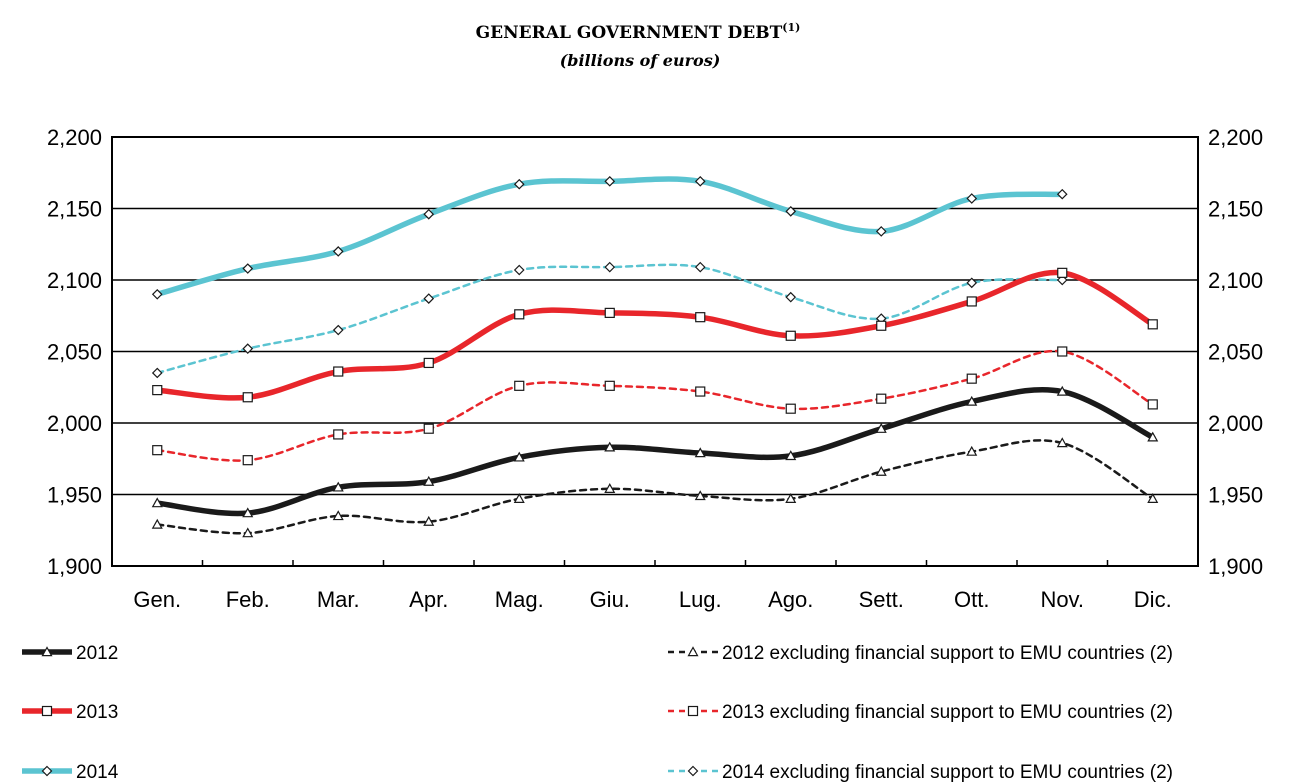  I want to click on chart-title-superscript: (1), so click(791, 27).